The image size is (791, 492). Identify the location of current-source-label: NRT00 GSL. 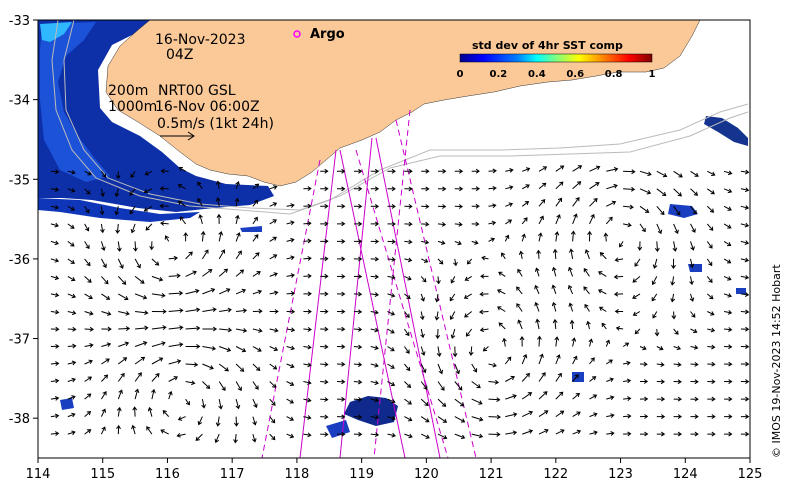
(197, 91).